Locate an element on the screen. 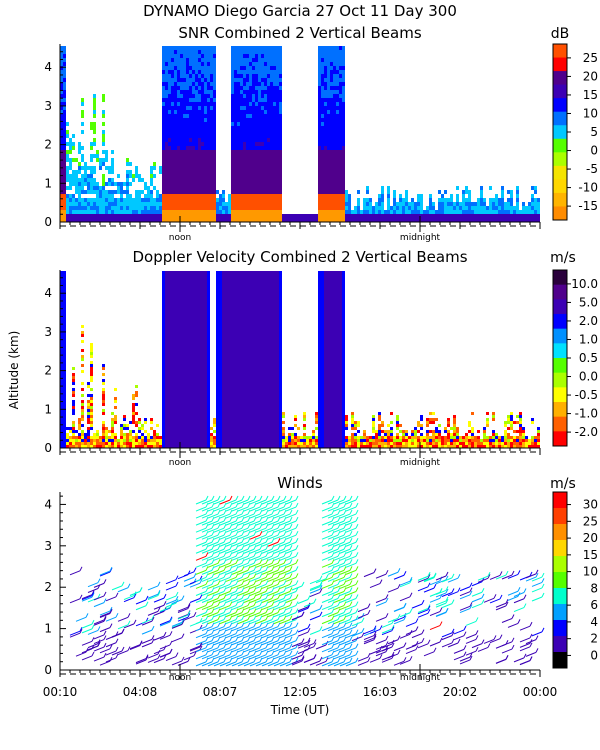 This screenshot has width=600, height=750. snr-colorbar-swatch is located at coordinates (560, 213).